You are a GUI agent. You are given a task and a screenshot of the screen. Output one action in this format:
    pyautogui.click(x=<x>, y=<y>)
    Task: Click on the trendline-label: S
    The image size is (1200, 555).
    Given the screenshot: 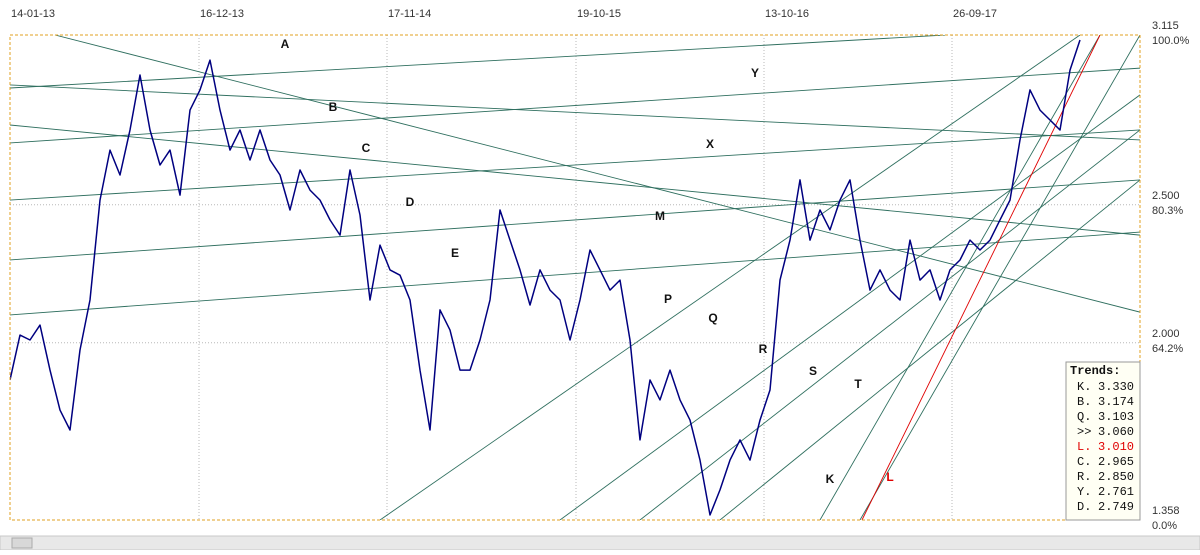 What is the action you would take?
    pyautogui.click(x=813, y=371)
    